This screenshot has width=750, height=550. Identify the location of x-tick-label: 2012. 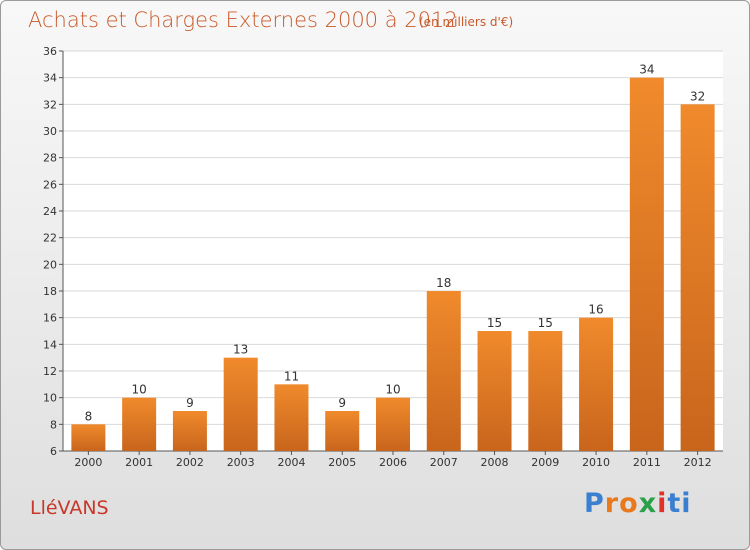
(698, 462).